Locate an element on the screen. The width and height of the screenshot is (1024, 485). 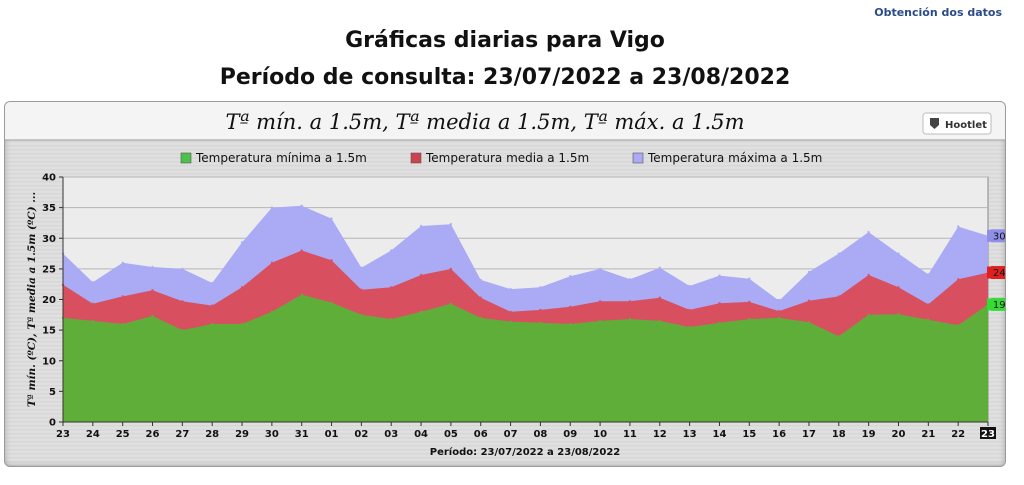
y-tick-label: 35 is located at coordinates (49, 208).